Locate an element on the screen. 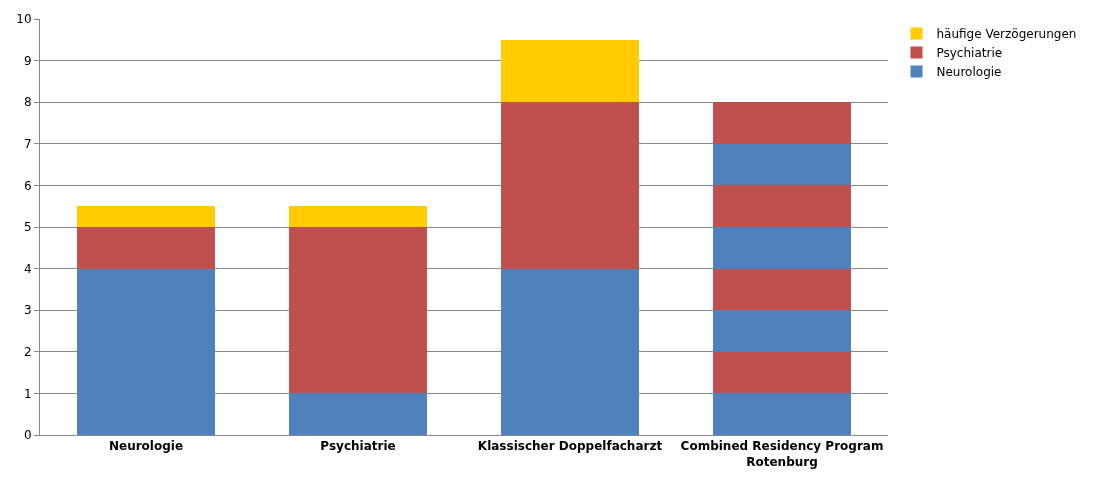 The width and height of the screenshot is (1093, 495). x-tick-label: Klassischer Doppelfacharzt is located at coordinates (570, 446).